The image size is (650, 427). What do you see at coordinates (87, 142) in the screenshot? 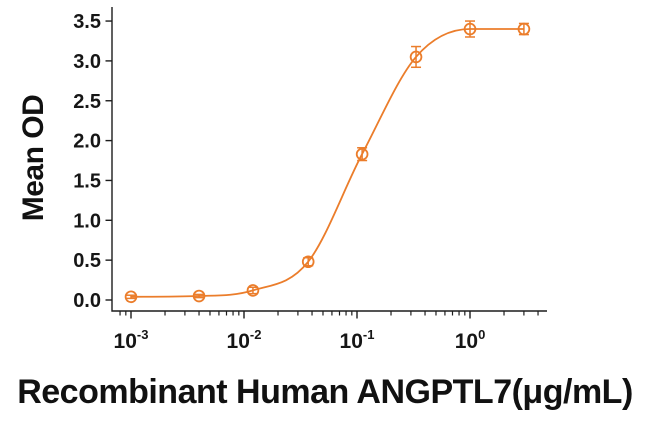
I see `y-tick-label: 2.0` at bounding box center [87, 142].